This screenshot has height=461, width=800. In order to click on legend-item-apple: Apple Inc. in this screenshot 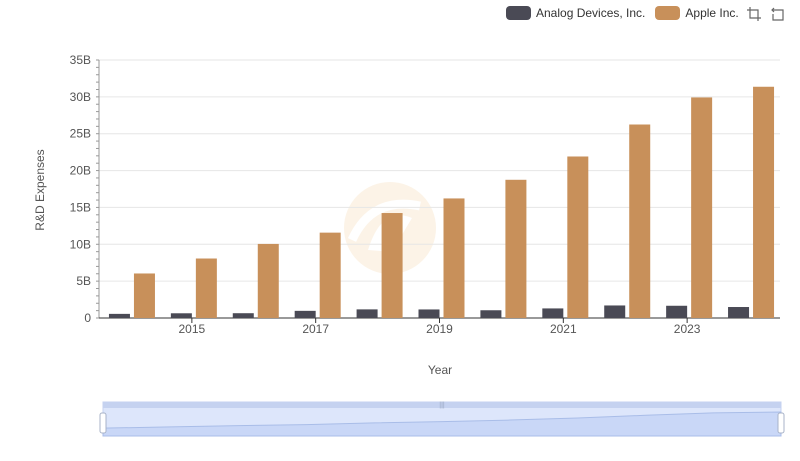, I will do `click(697, 13)`.